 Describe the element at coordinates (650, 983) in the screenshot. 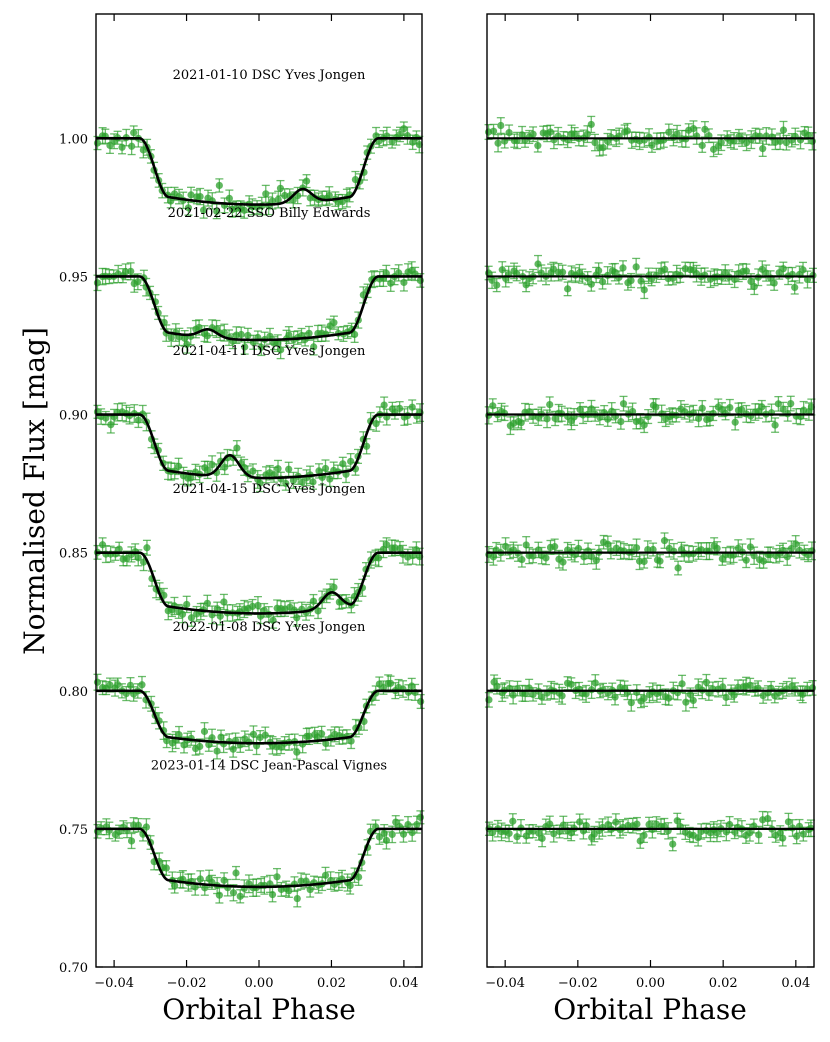

I see `x-tick-label: 0.00` at that location.